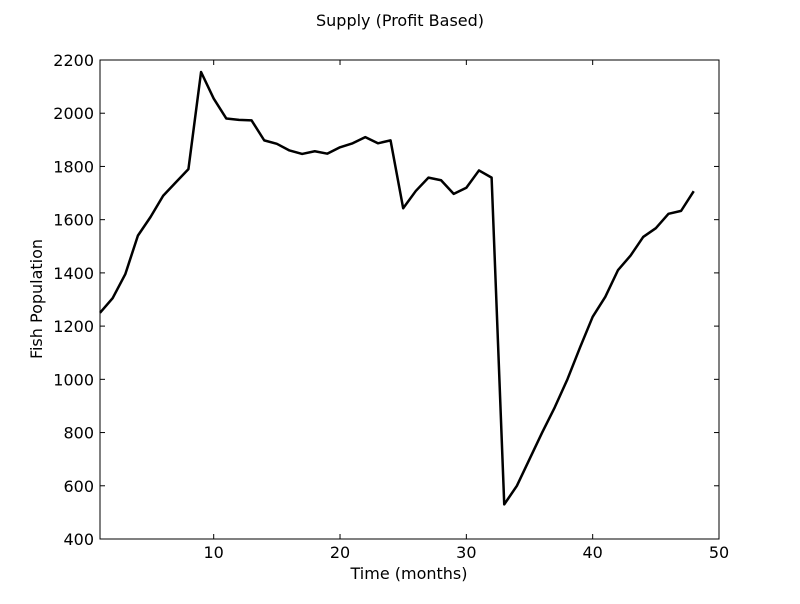  What do you see at coordinates (719, 552) in the screenshot?
I see `x-tick-label: 50` at bounding box center [719, 552].